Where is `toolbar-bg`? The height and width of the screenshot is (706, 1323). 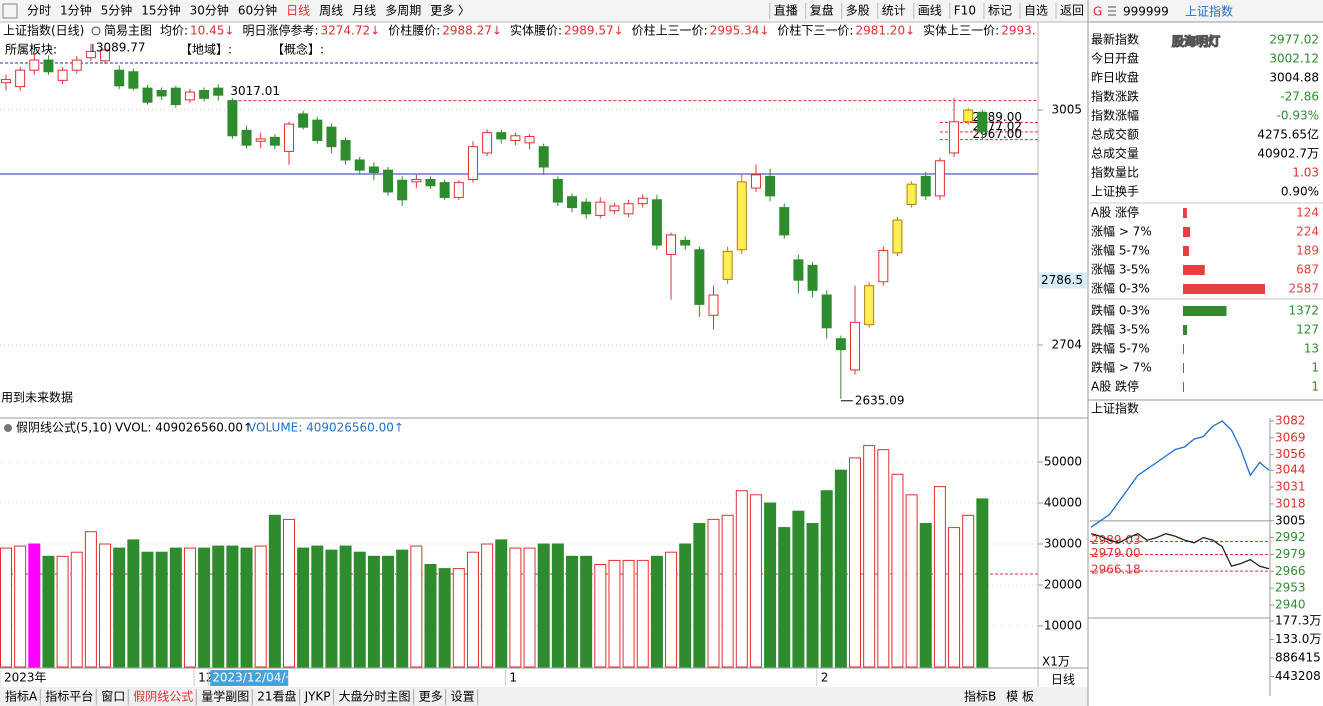 toolbar-bg is located at coordinates (661, 11).